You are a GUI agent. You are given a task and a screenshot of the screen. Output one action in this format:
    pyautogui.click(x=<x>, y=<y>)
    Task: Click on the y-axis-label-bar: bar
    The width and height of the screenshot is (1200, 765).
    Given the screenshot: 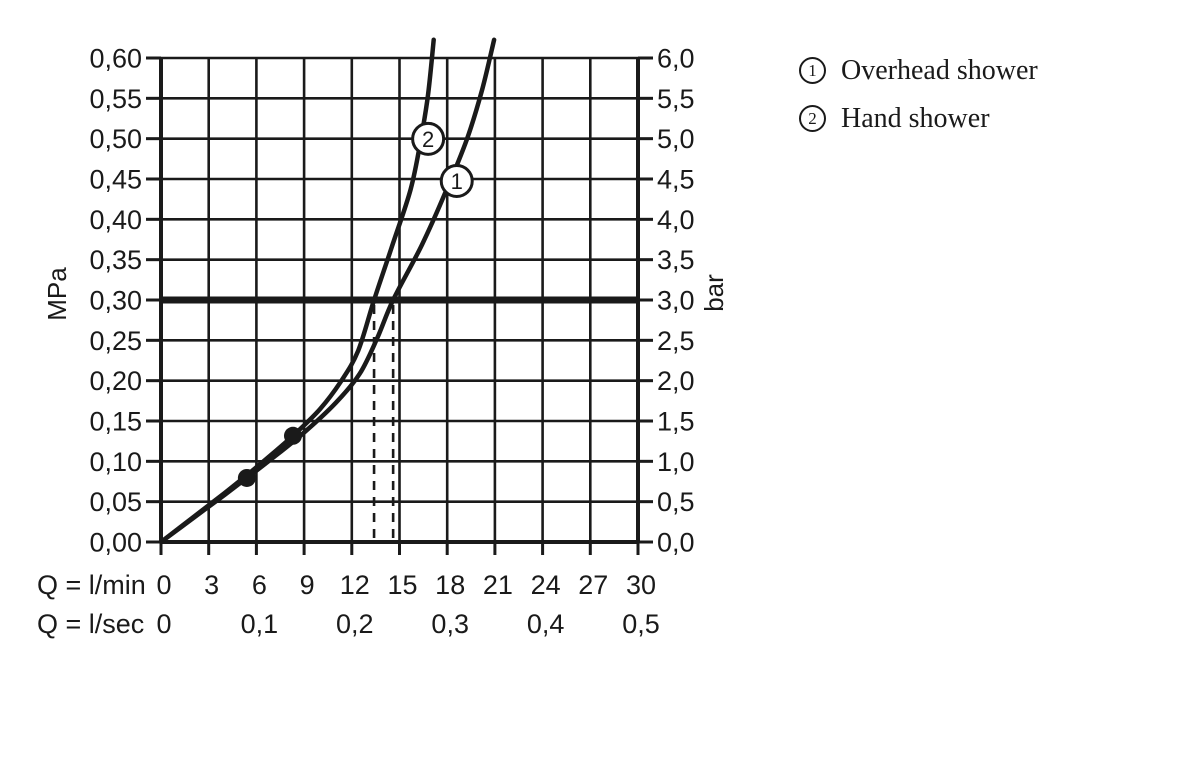 What is the action you would take?
    pyautogui.click(x=714, y=293)
    